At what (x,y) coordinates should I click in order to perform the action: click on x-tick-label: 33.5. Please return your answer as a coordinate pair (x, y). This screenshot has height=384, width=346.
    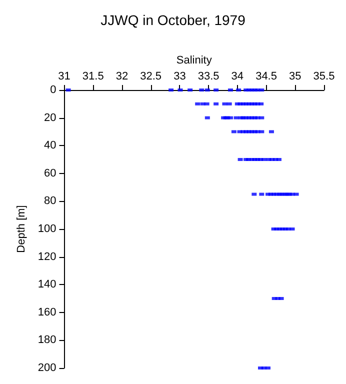
    Looking at the image, I should click on (209, 76).